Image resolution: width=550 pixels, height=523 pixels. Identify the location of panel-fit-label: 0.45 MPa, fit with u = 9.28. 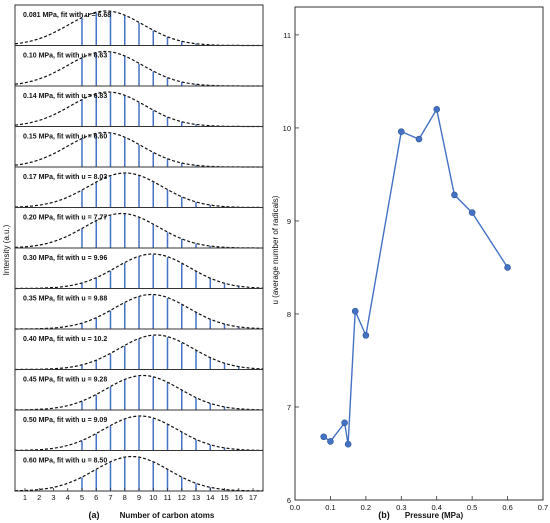
(65, 380).